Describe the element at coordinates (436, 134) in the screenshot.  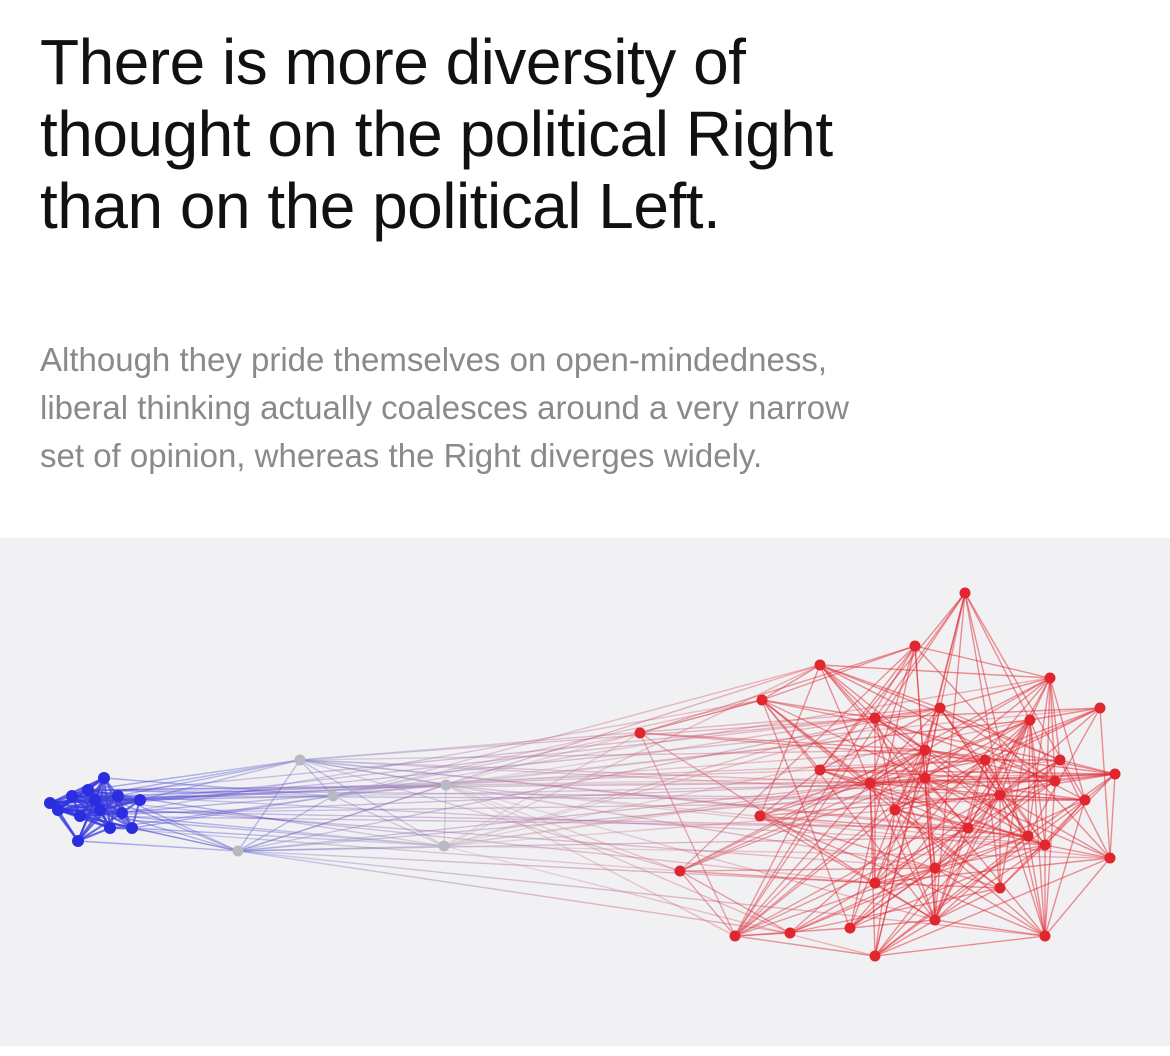
I see `headline-line-2: thought on the political Right` at that location.